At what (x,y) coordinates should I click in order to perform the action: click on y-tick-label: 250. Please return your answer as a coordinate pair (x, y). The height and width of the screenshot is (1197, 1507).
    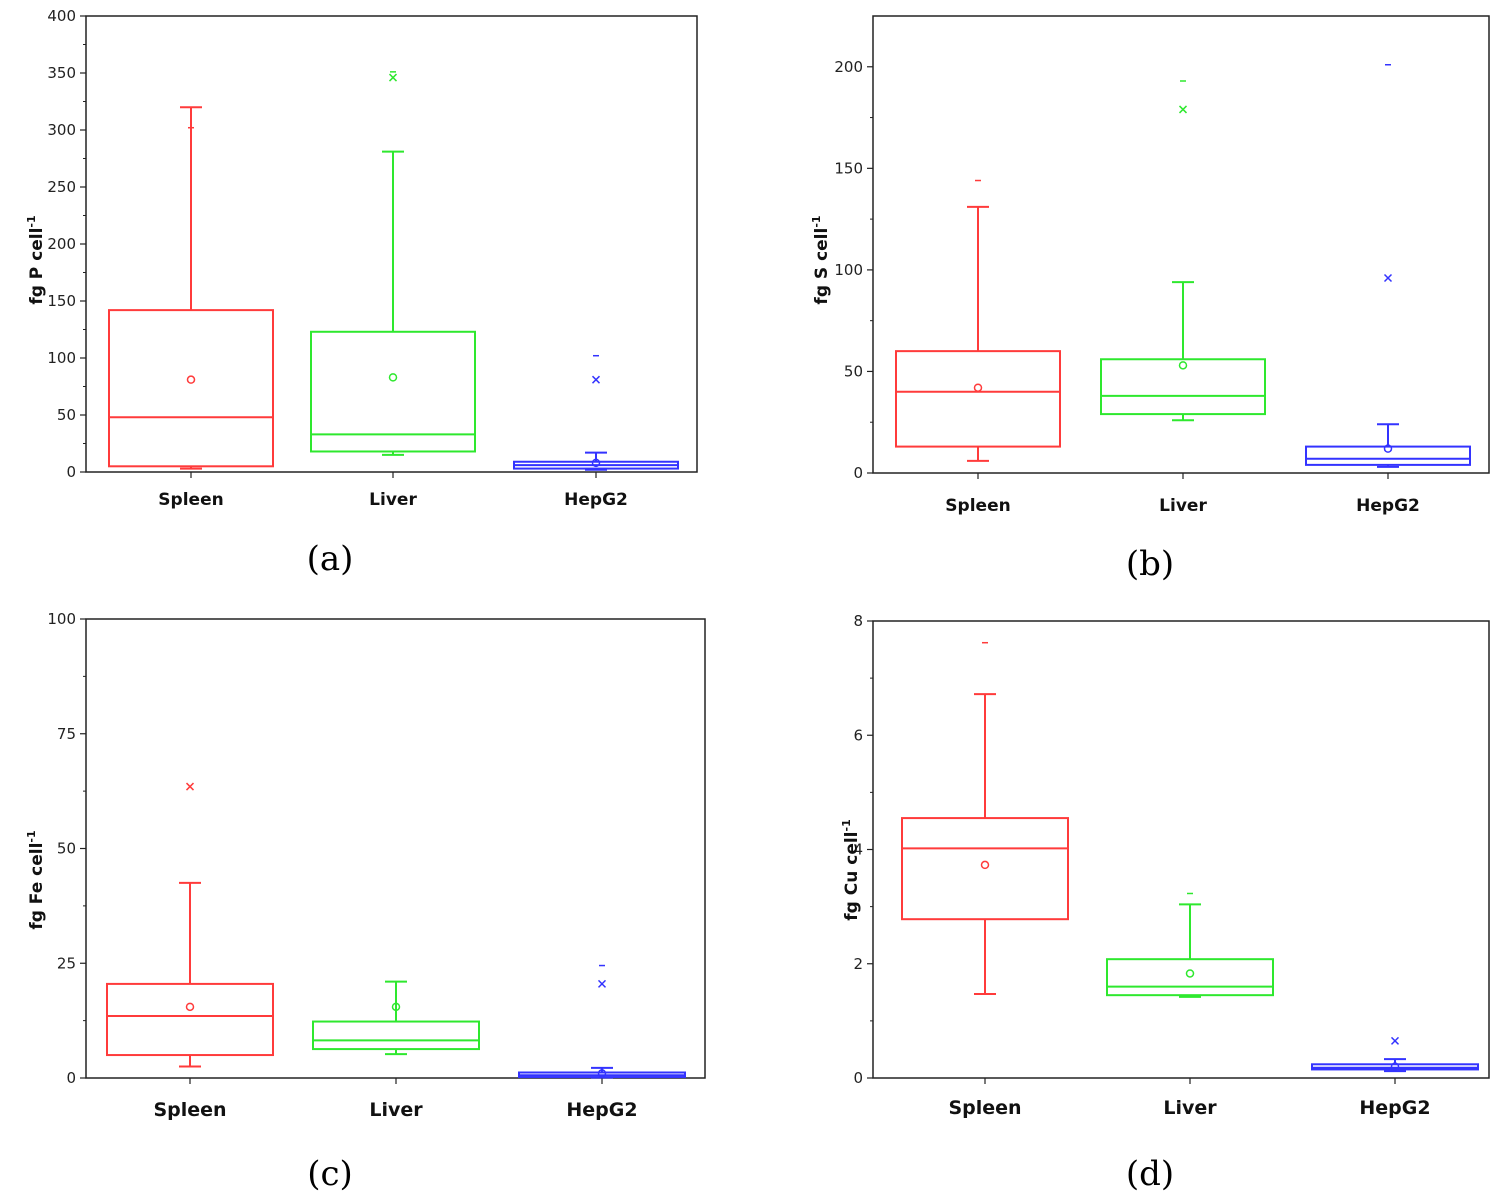
    Looking at the image, I should click on (61, 187).